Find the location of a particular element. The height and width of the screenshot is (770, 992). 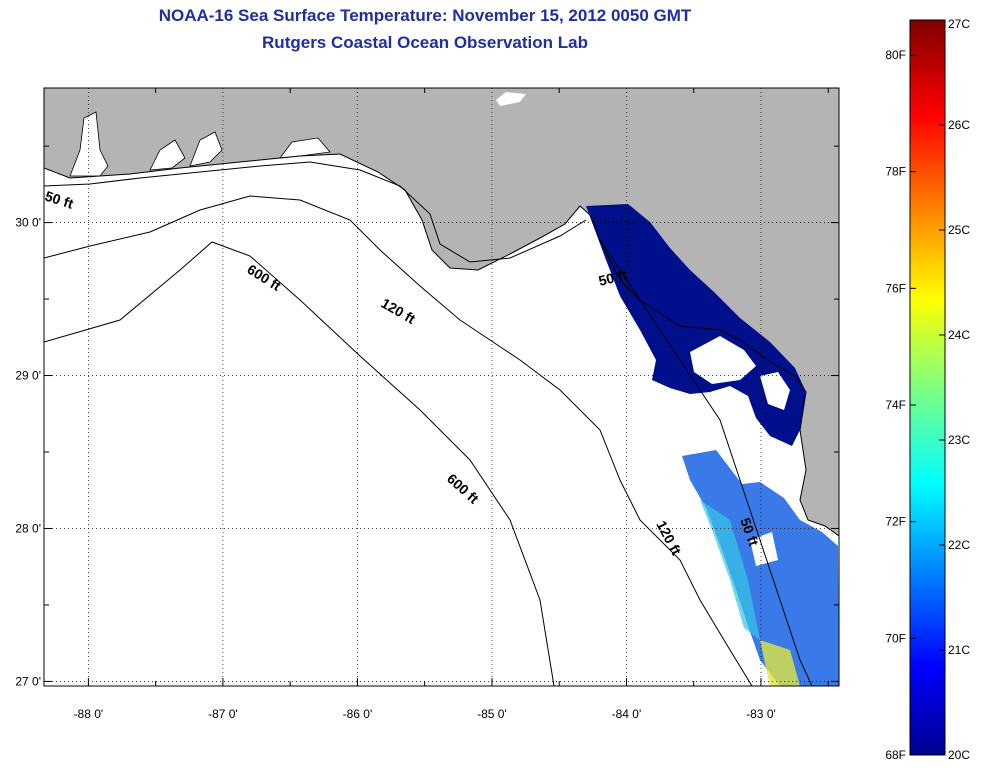

y-tick-label: 27 0' is located at coordinates (28, 681).